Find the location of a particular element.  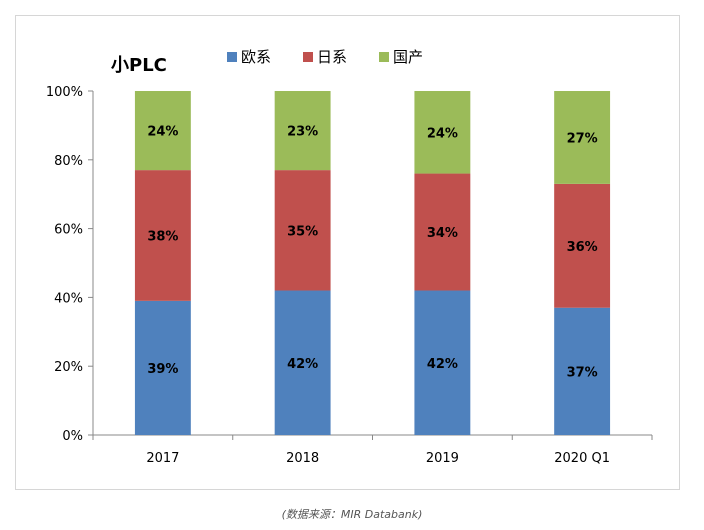

data-label: 27% is located at coordinates (582, 138).